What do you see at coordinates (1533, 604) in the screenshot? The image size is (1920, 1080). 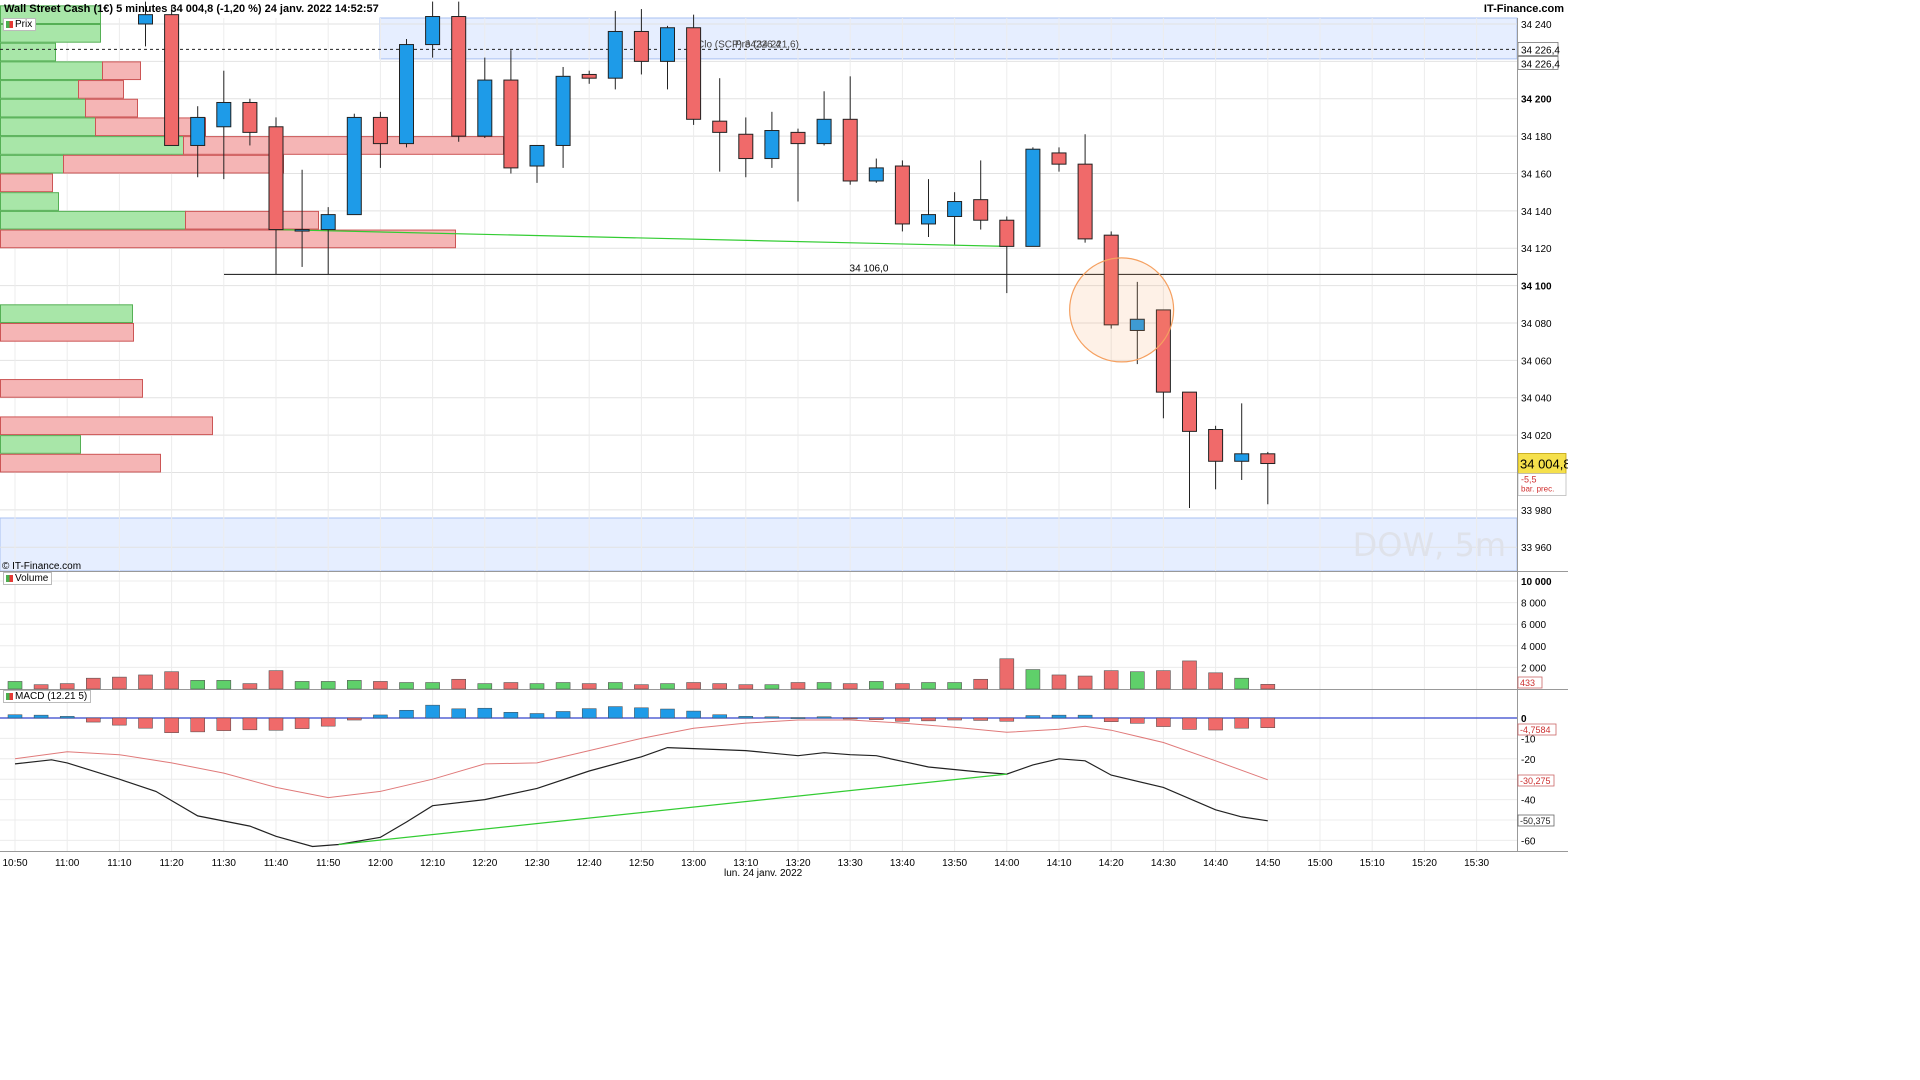 I see `volume-tick-label: 8 000` at bounding box center [1533, 604].